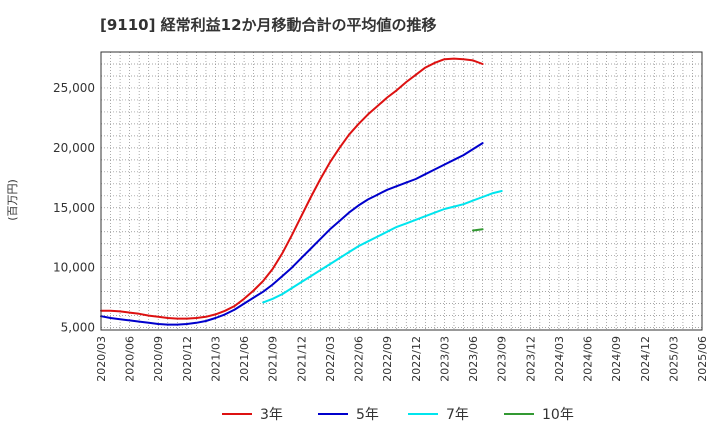 Image resolution: width=720 pixels, height=440 pixels. What do you see at coordinates (473, 359) in the screenshot?
I see `x-tick-label: 2023/06` at bounding box center [473, 359].